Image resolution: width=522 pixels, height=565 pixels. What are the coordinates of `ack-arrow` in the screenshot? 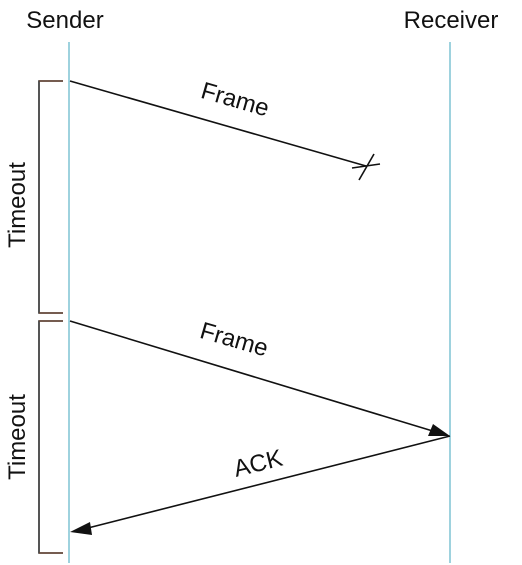 It's located at (267, 482).